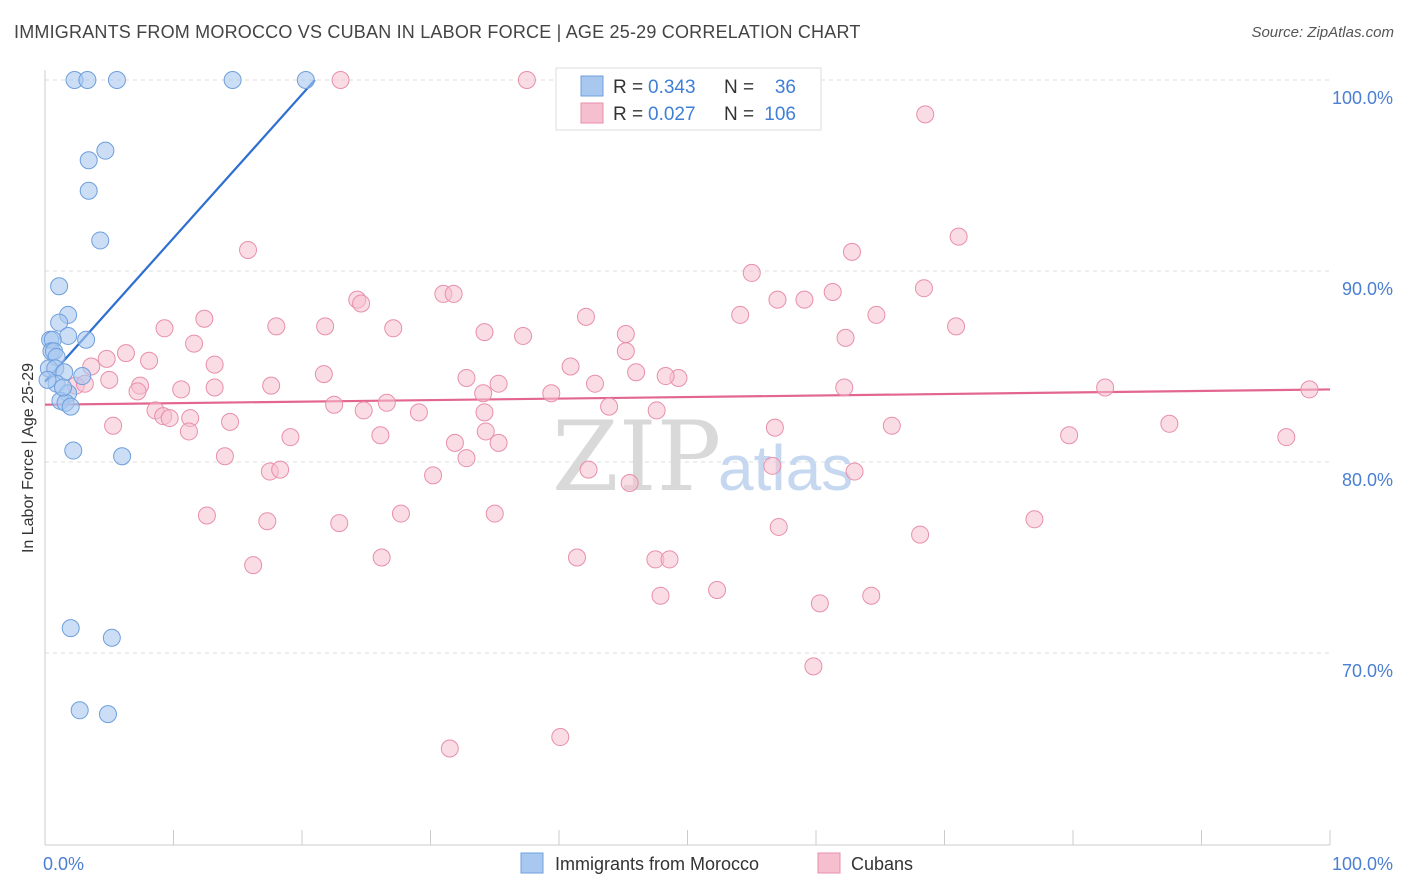  What do you see at coordinates (1367, 289) in the screenshot?
I see `y-tick-label-90: 90.0%` at bounding box center [1367, 289].